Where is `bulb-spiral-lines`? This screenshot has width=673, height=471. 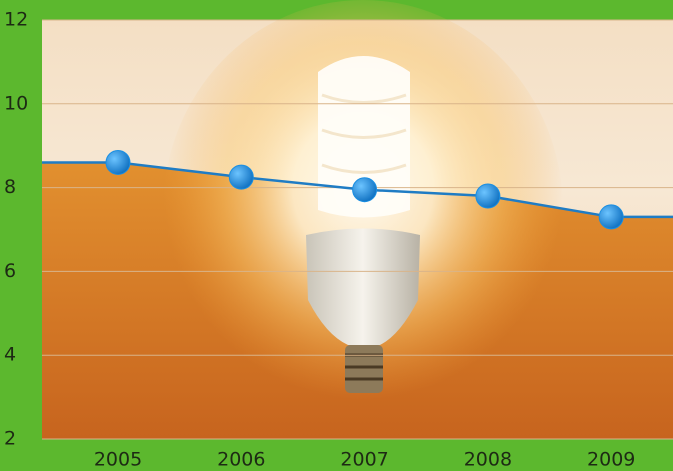 bulb-spiral-lines is located at coordinates (364, 133).